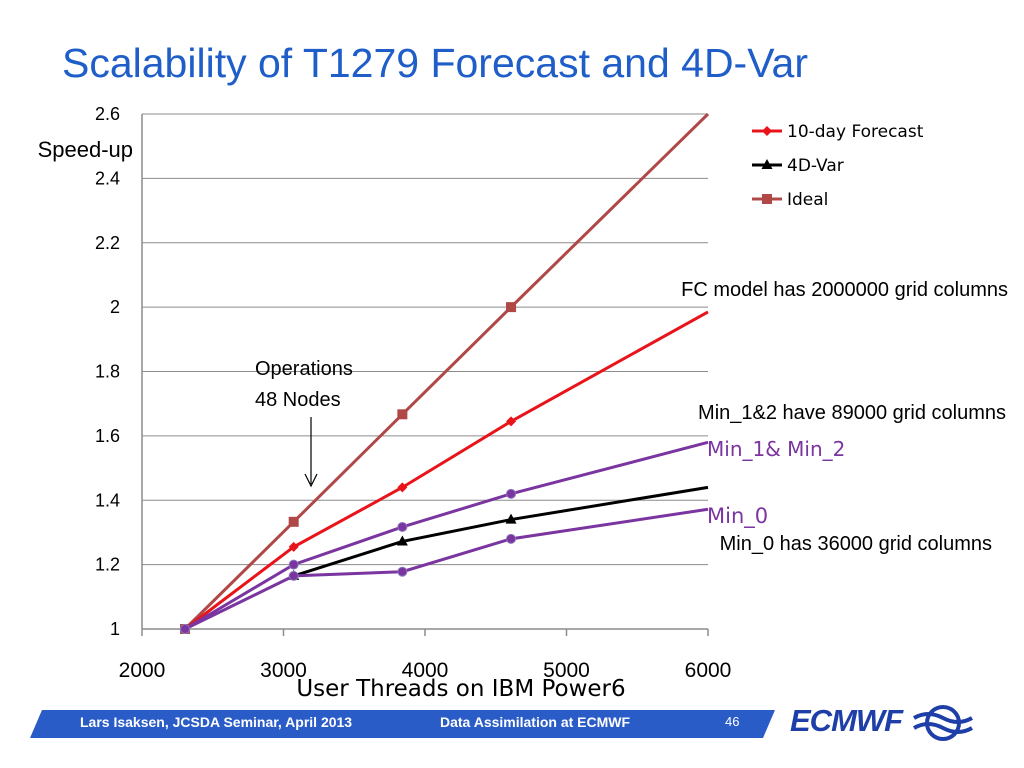 This screenshot has width=1024, height=768. Describe the element at coordinates (807, 200) in the screenshot. I see `legend-label: Ideal` at that location.